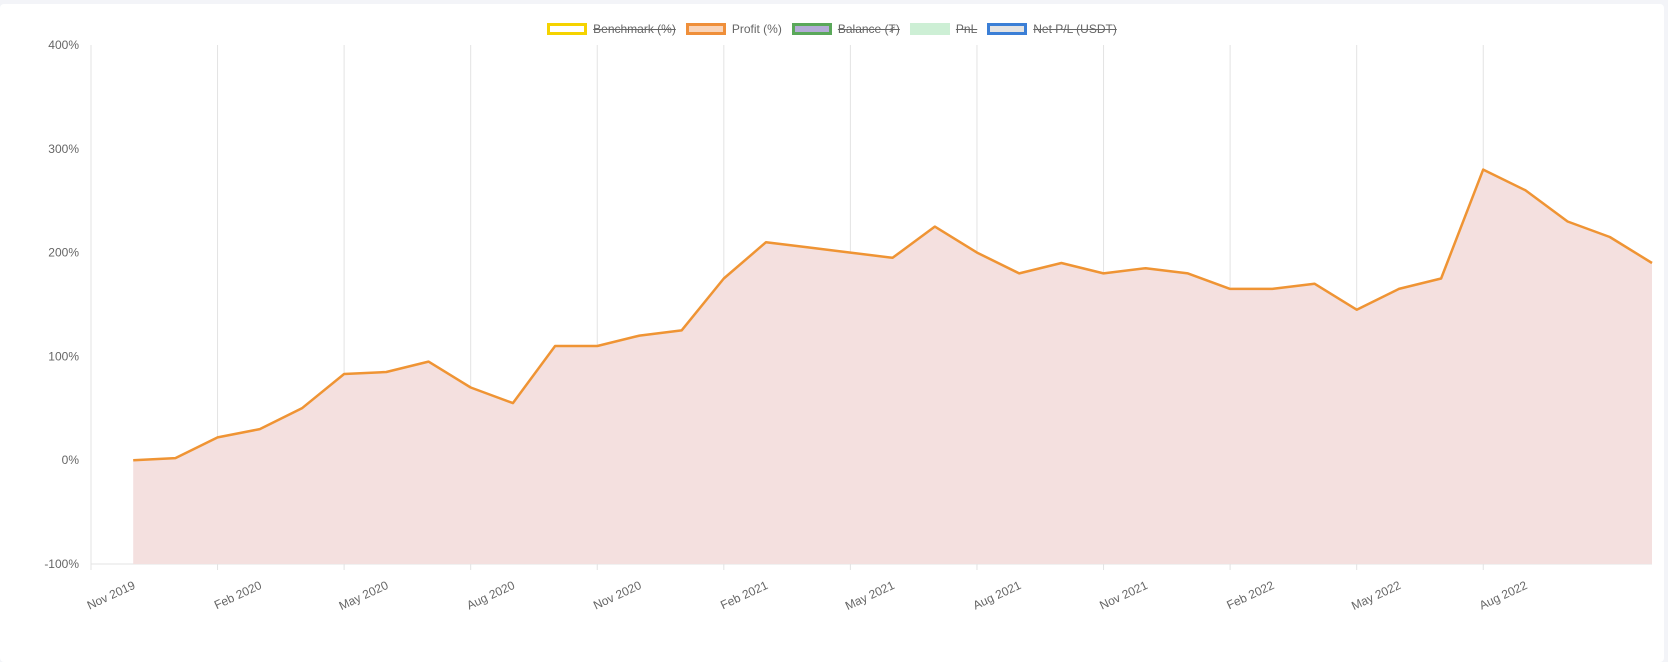 This screenshot has width=1668, height=662. I want to click on x-tick-label: Nov 2021, so click(1123, 595).